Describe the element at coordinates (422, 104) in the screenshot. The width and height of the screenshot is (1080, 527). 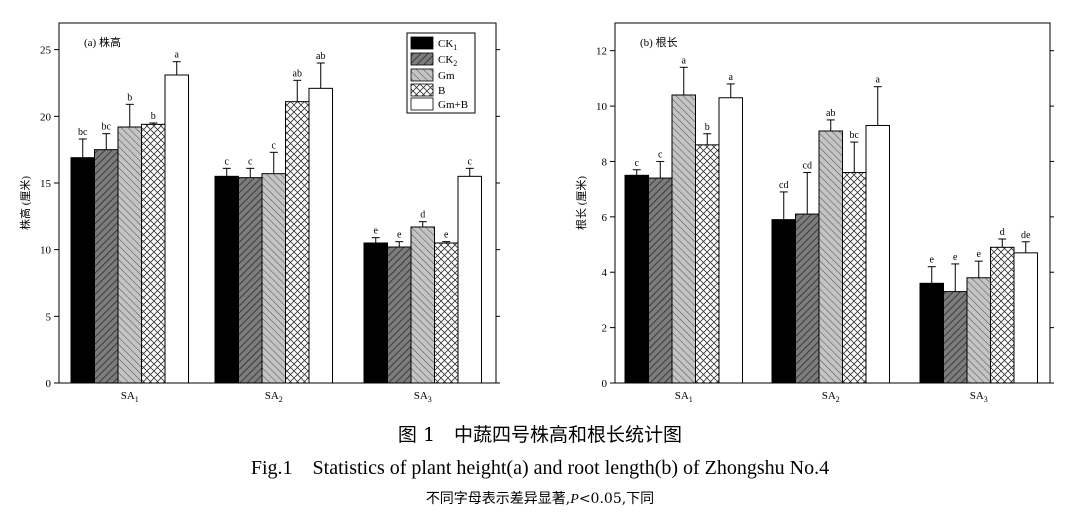
I see `legend-swatch-gmb` at that location.